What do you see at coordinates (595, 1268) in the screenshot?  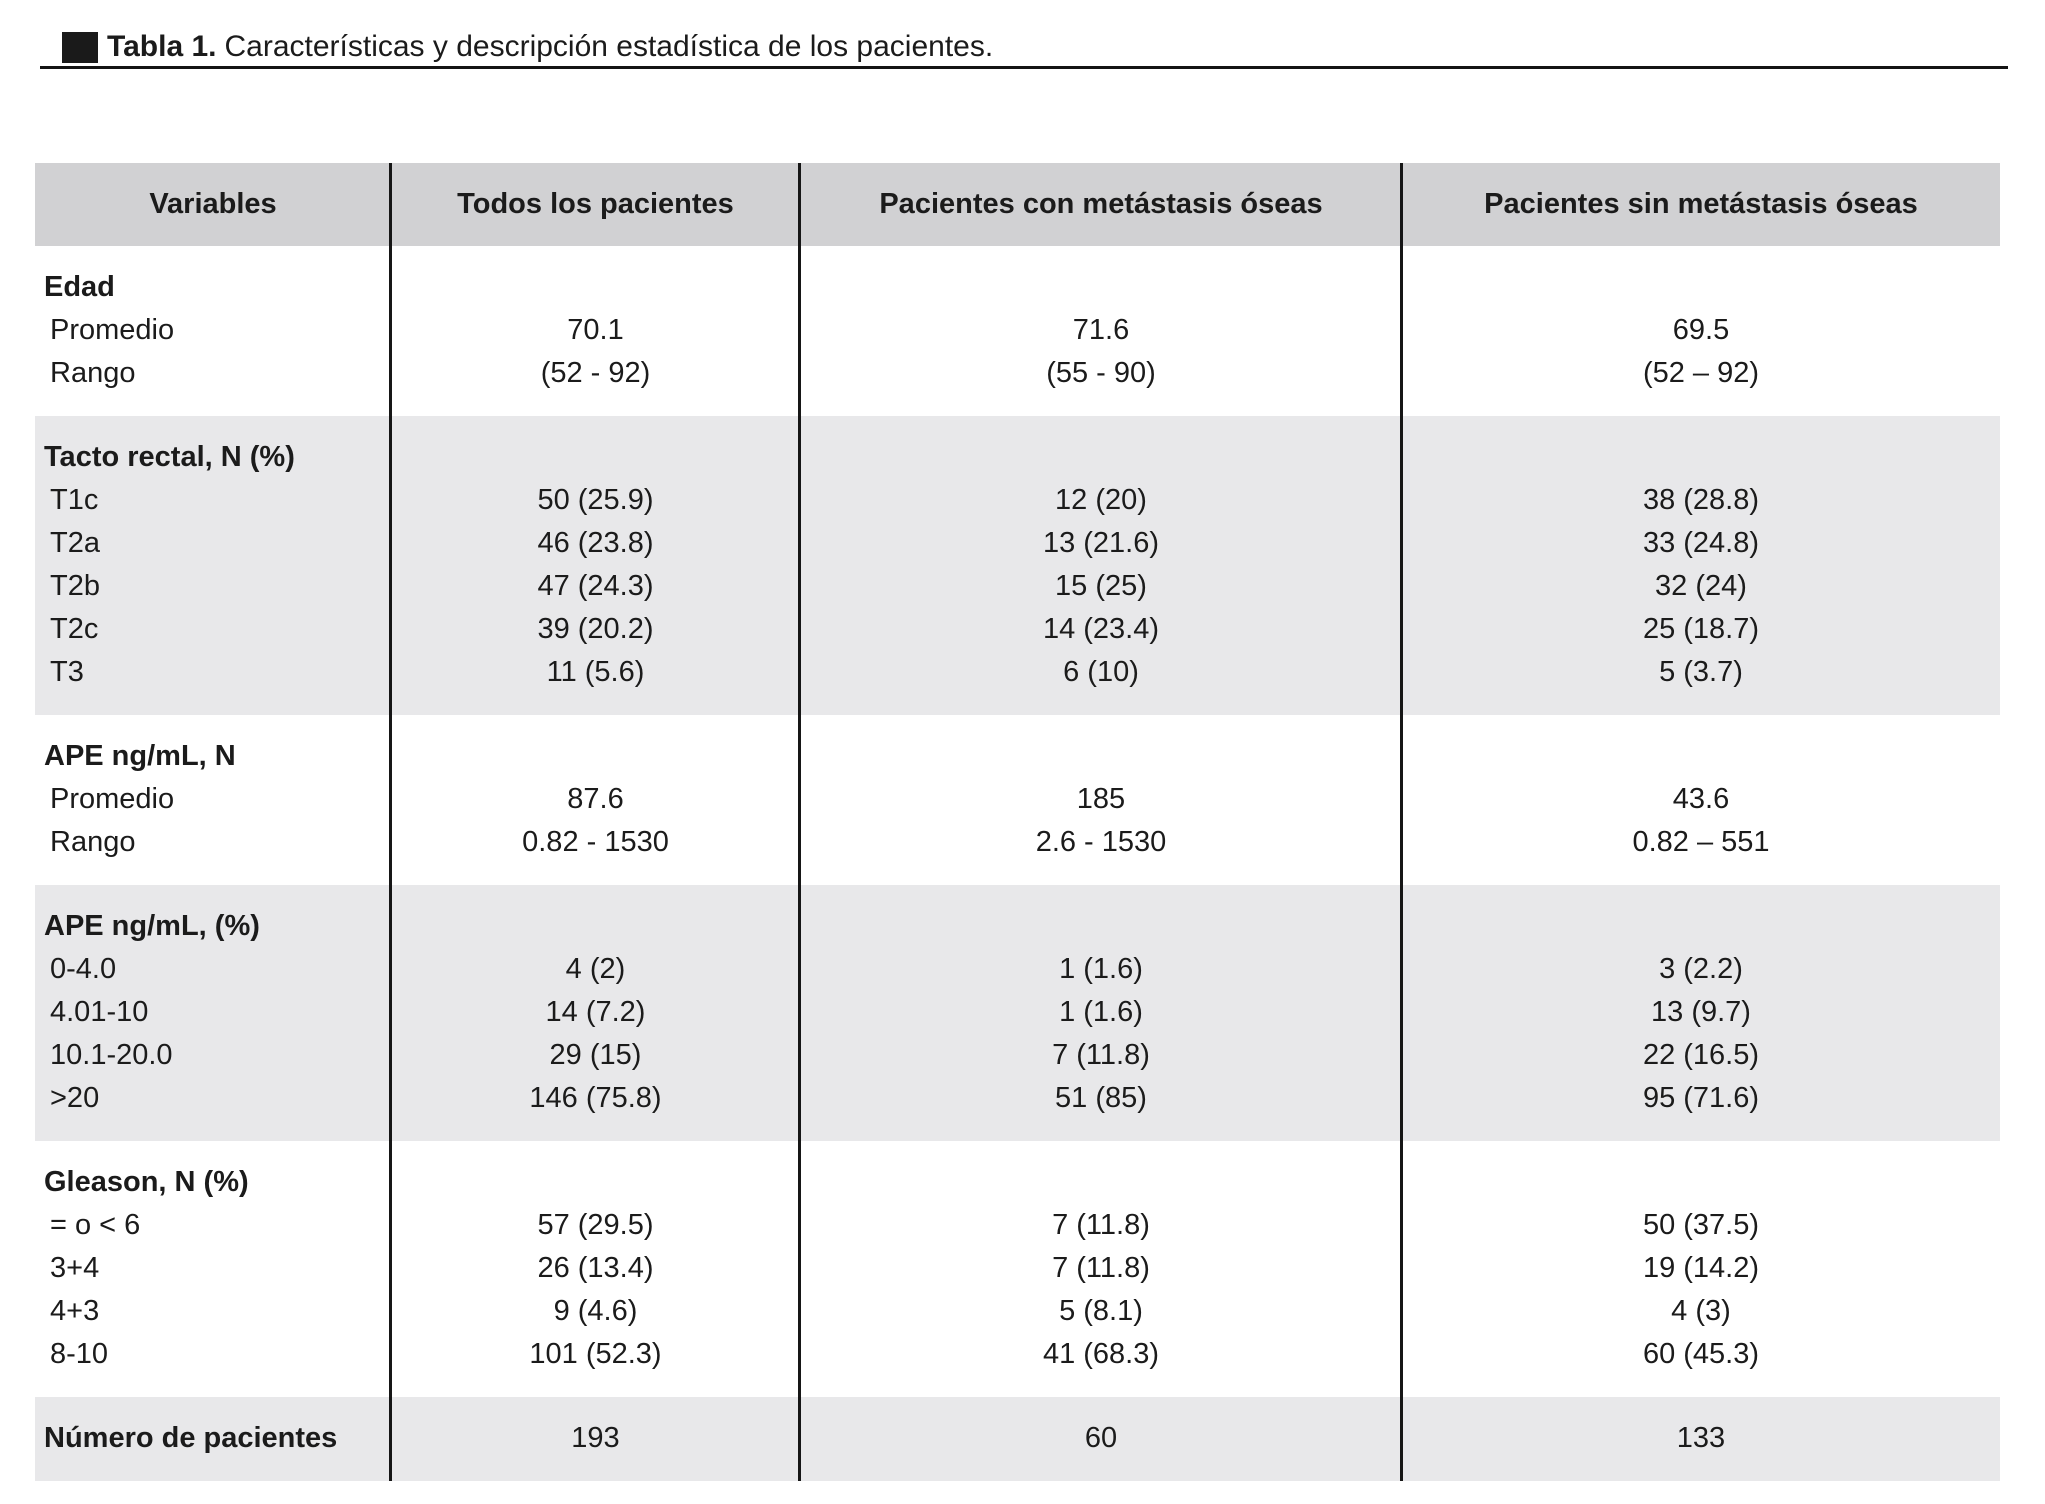 I see `table-cell: 26 (13.4)` at bounding box center [595, 1268].